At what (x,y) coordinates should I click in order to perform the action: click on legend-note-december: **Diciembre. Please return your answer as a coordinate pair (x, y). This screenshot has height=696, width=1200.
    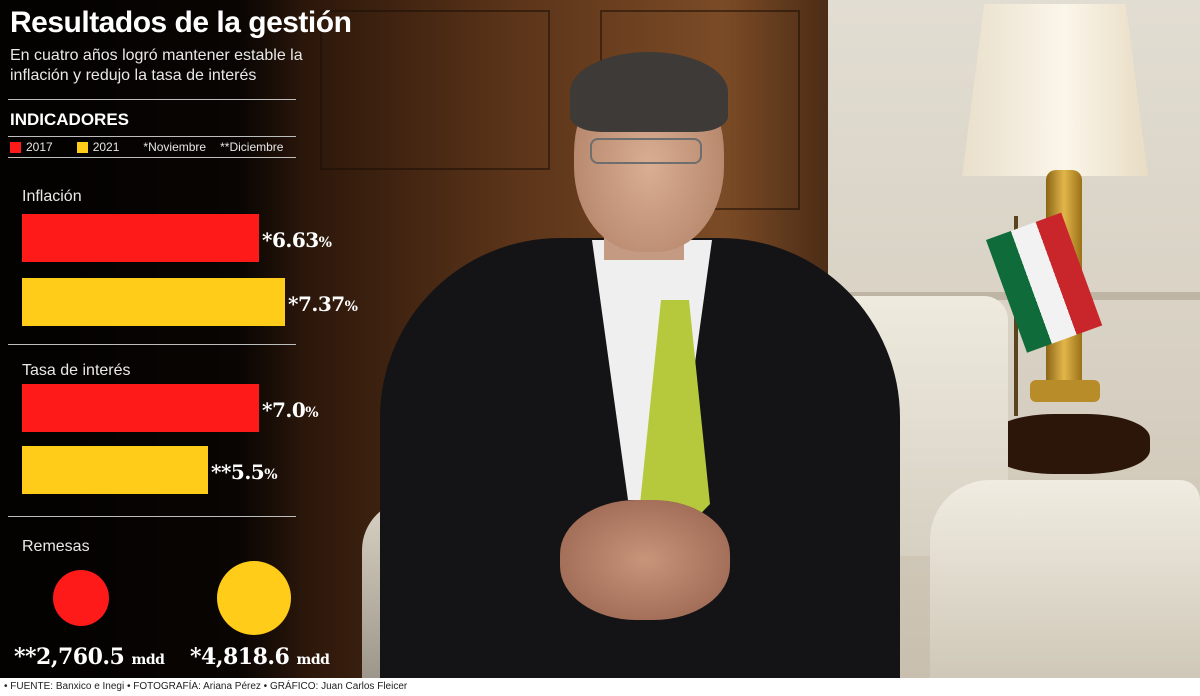
    Looking at the image, I should click on (252, 147).